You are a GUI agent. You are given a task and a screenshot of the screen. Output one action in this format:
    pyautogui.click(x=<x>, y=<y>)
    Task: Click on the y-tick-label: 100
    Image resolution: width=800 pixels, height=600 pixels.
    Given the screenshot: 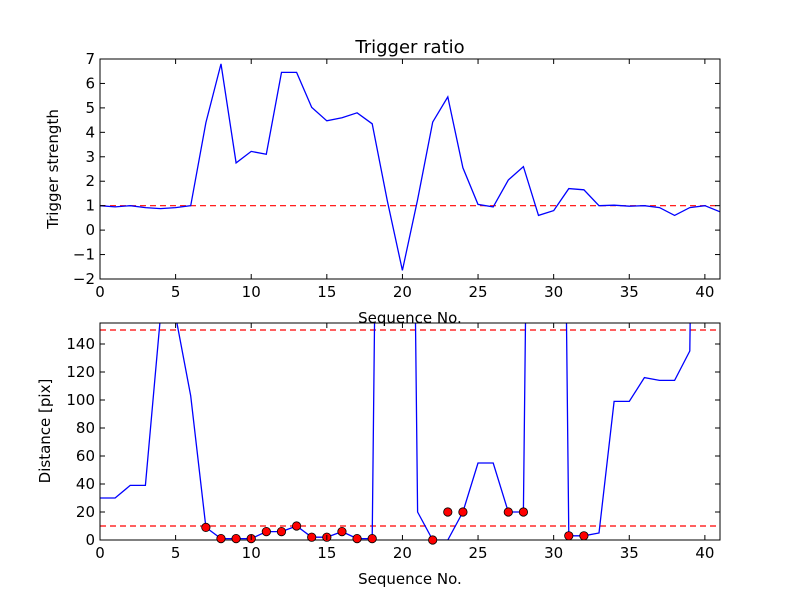 What is the action you would take?
    pyautogui.click(x=80, y=400)
    